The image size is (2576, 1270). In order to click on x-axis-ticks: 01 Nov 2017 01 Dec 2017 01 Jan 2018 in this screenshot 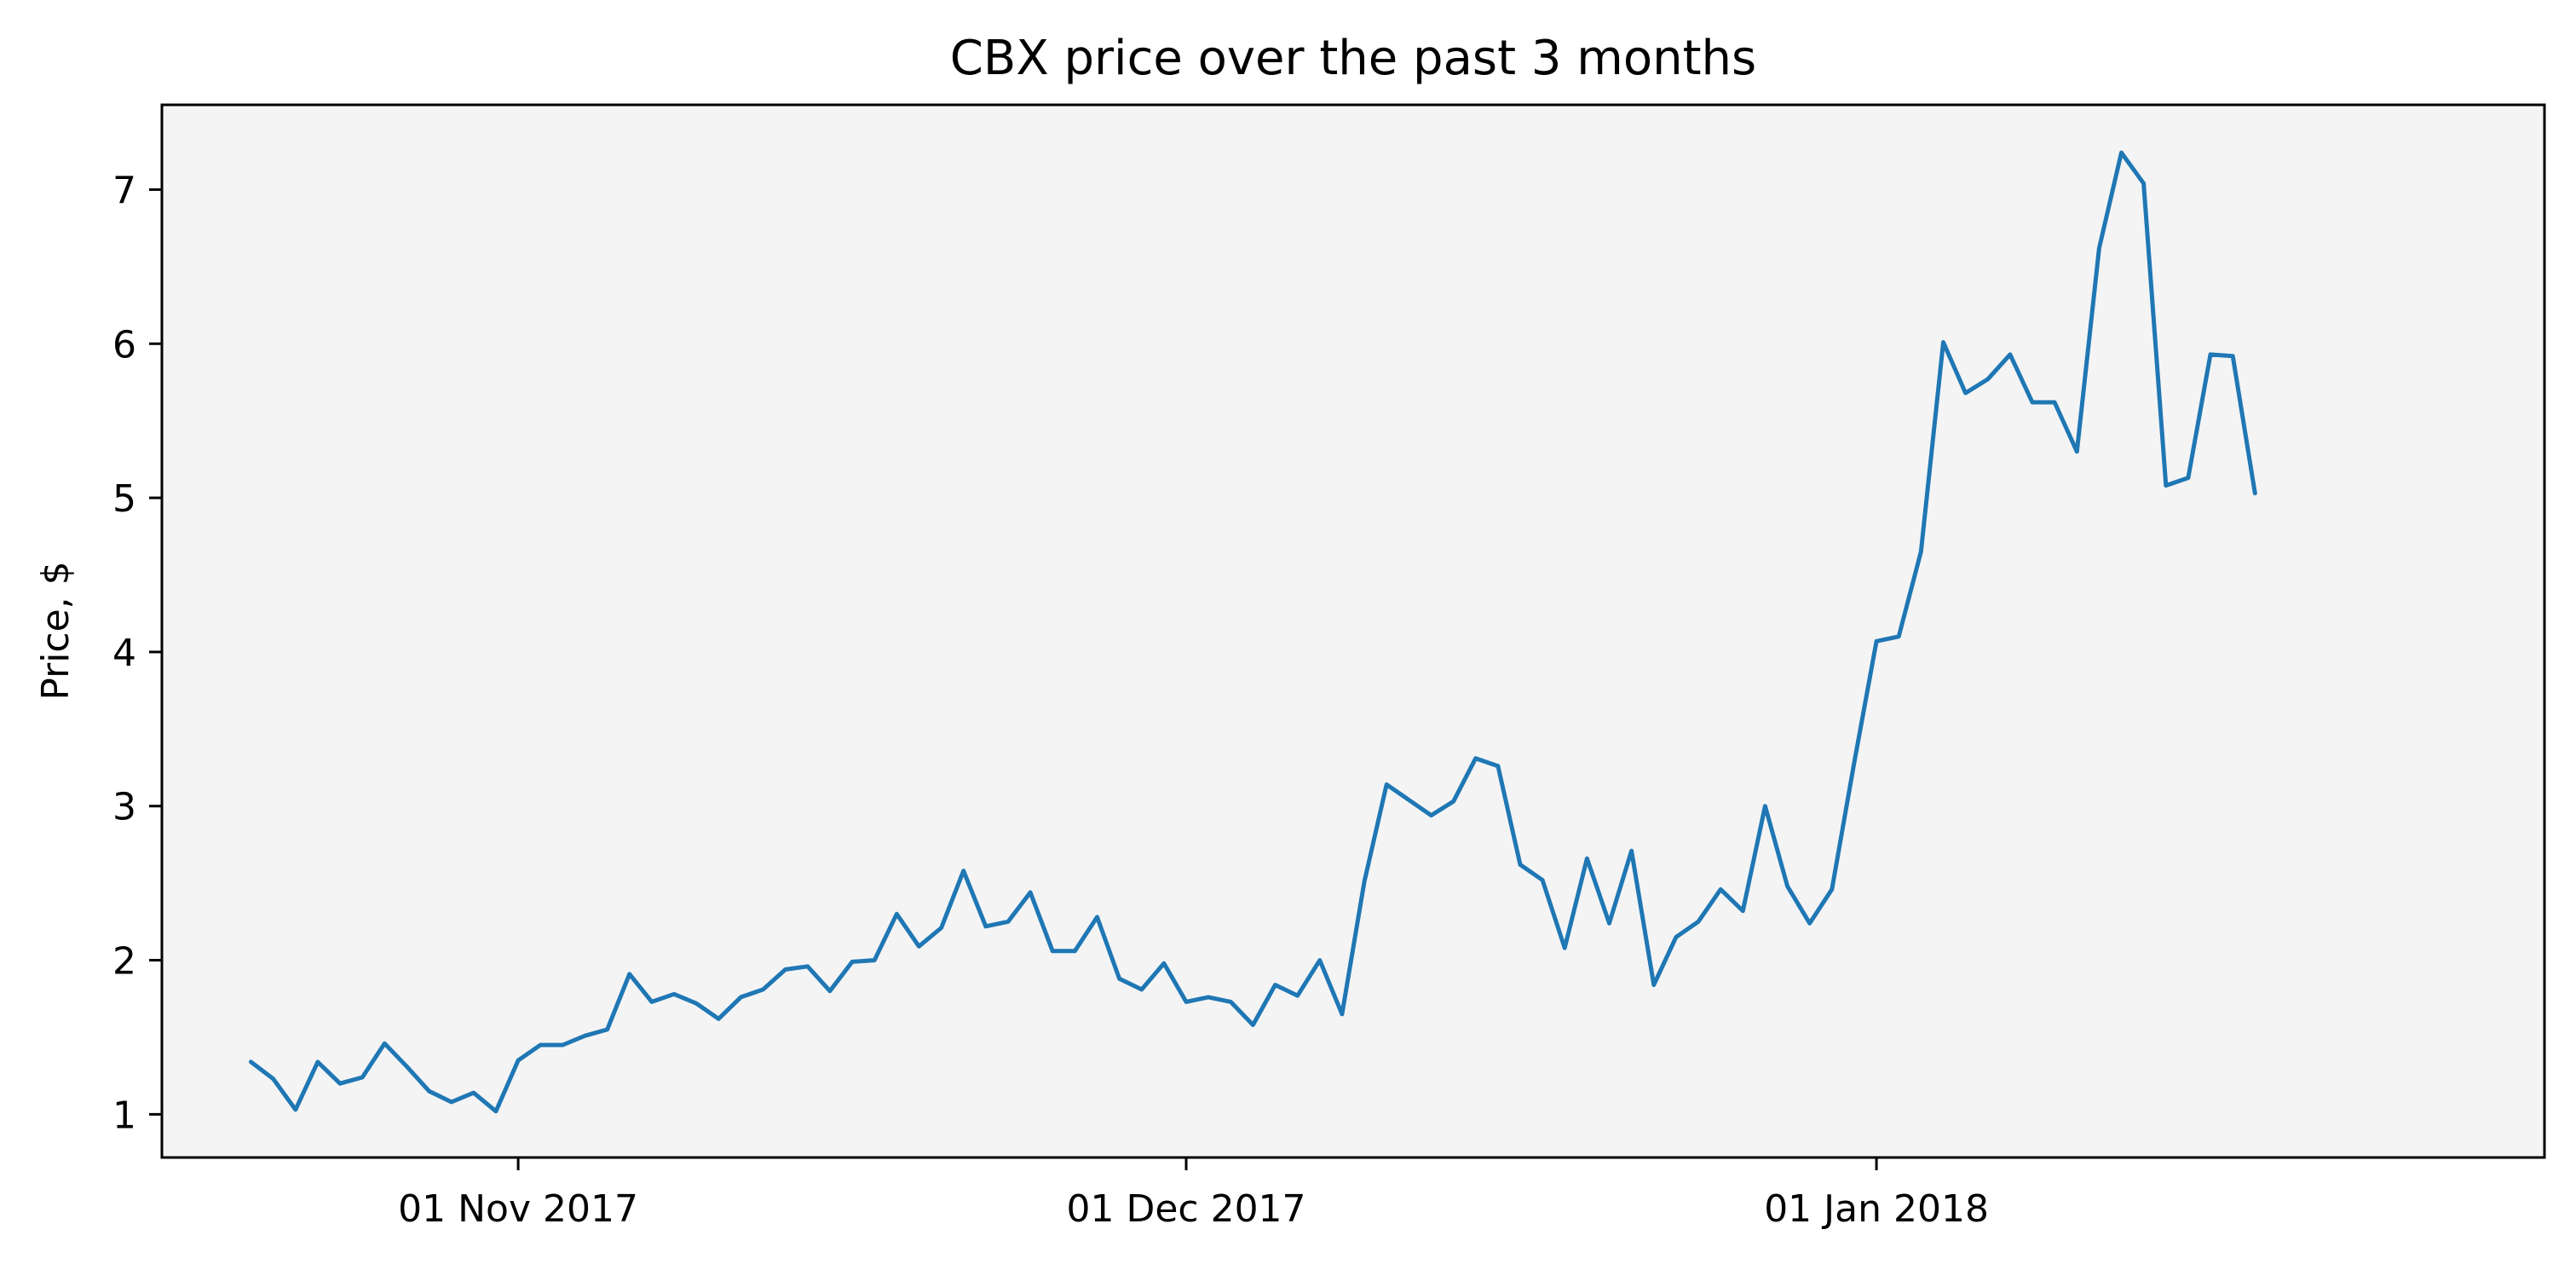, I will do `click(1193, 1194)`.